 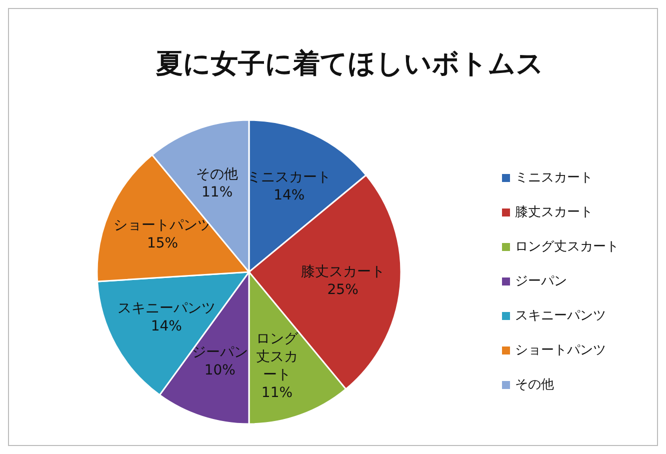 I want to click on slice-label: ジーパン, so click(x=220, y=352).